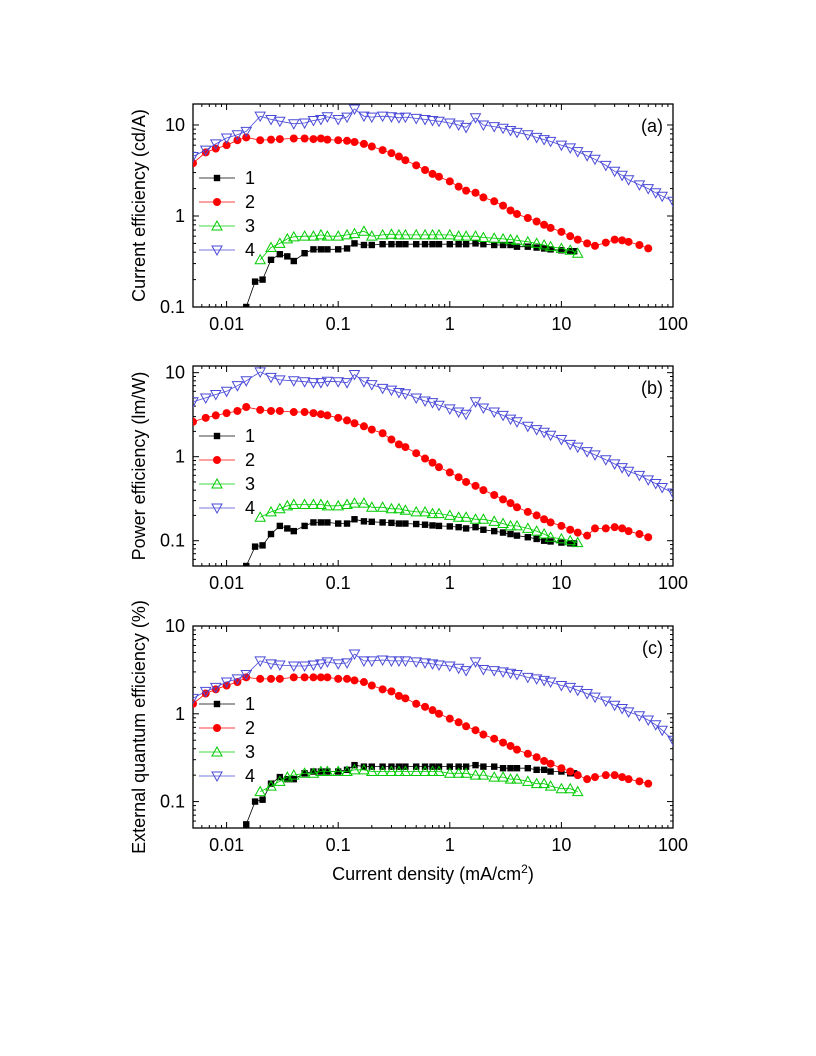  I want to click on data-area, so click(433, 738).